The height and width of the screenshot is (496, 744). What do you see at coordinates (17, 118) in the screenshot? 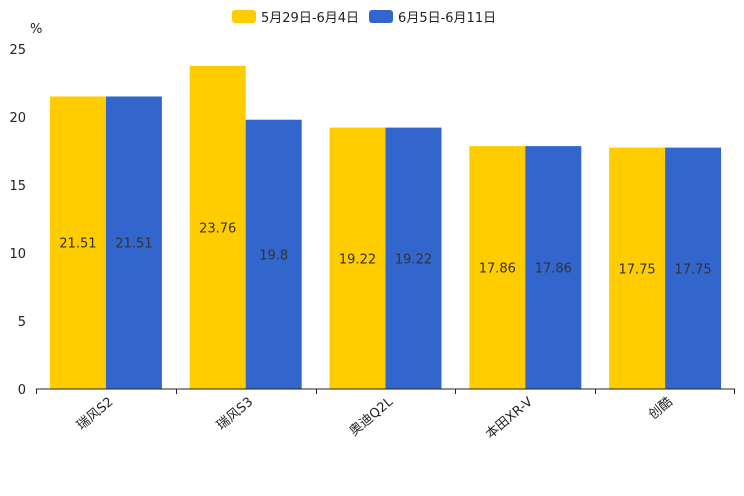
I see `y-tick-label-4: 20` at bounding box center [17, 118].